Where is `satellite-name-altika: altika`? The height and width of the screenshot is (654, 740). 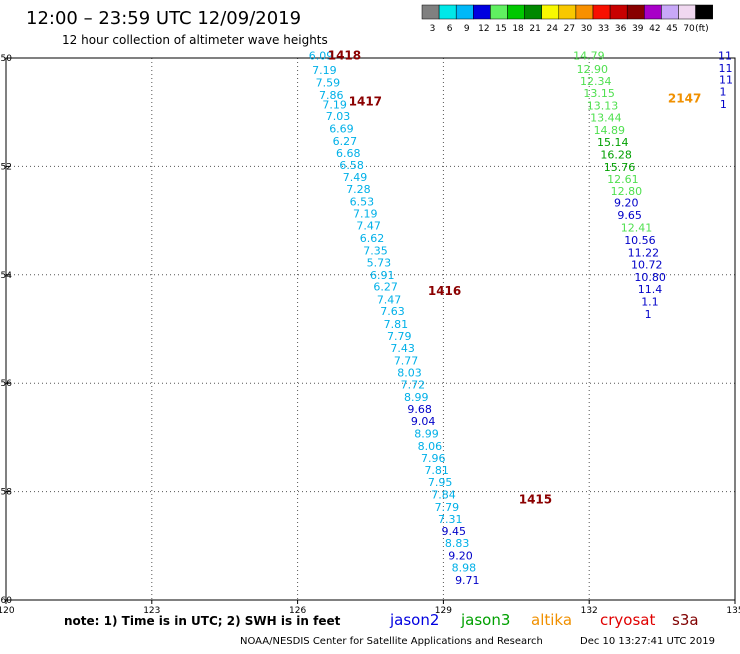
satellite-name-altika: altika is located at coordinates (551, 620).